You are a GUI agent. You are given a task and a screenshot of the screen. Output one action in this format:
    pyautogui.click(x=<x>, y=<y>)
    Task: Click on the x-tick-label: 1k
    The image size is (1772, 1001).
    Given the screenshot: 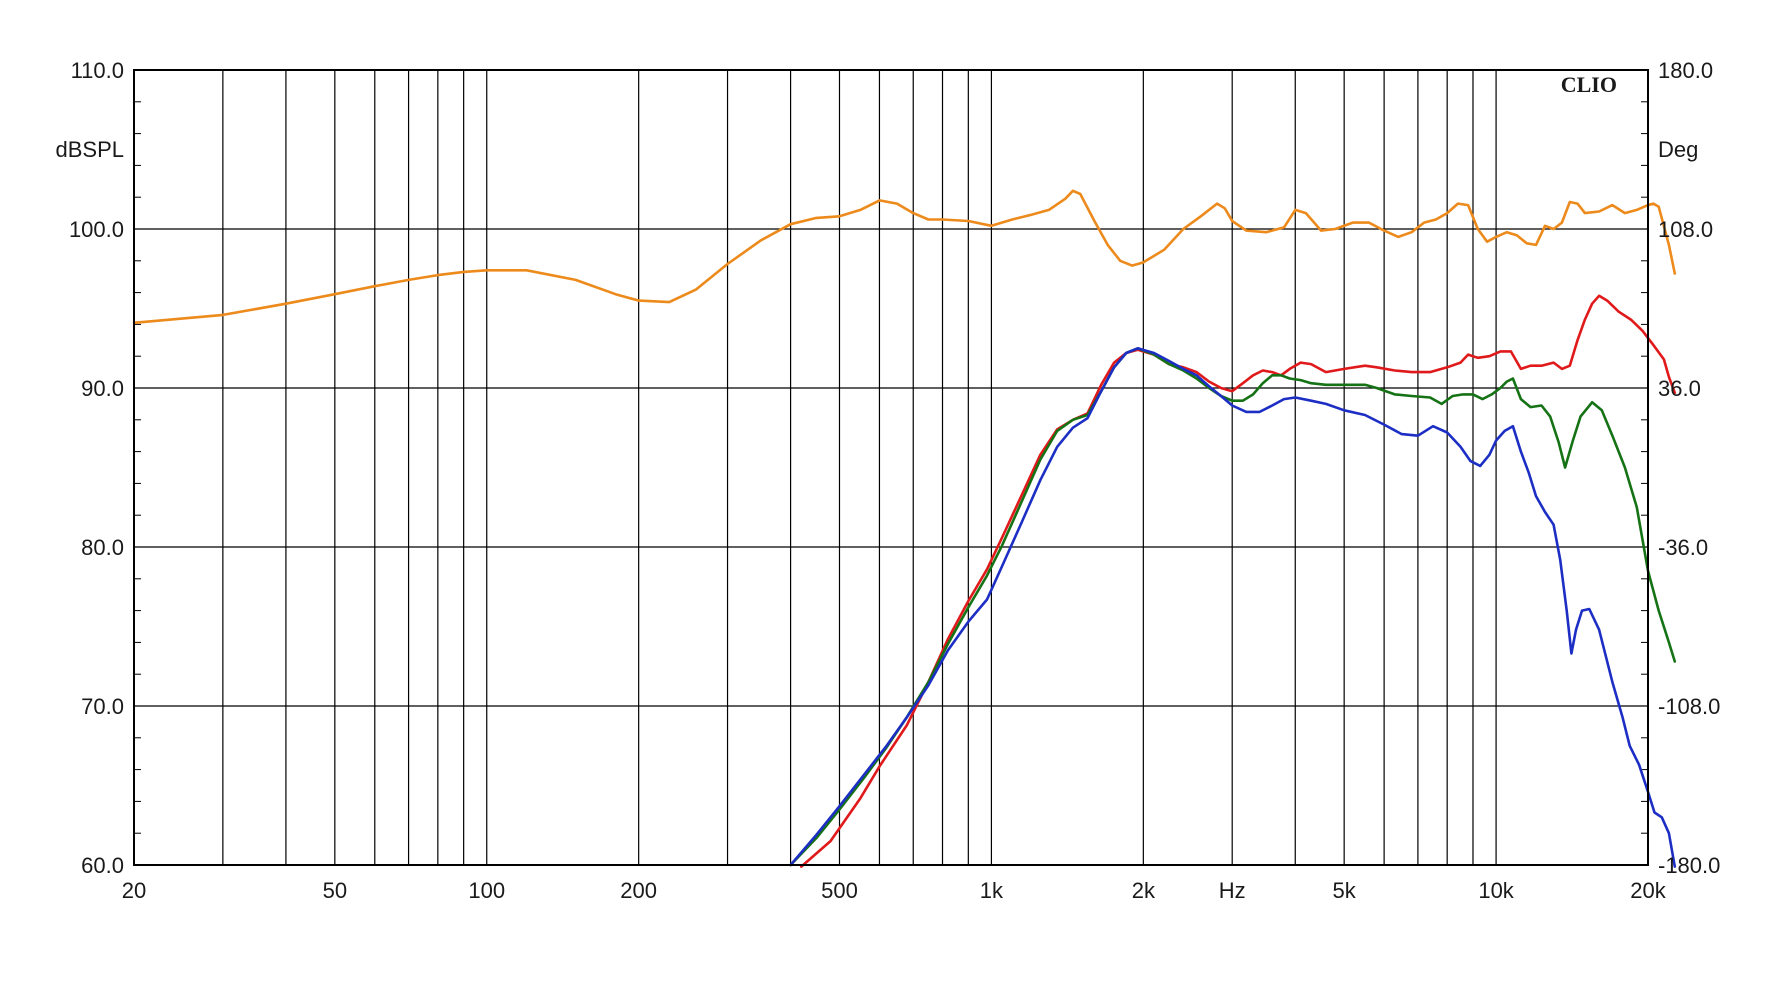 What is the action you would take?
    pyautogui.click(x=992, y=890)
    